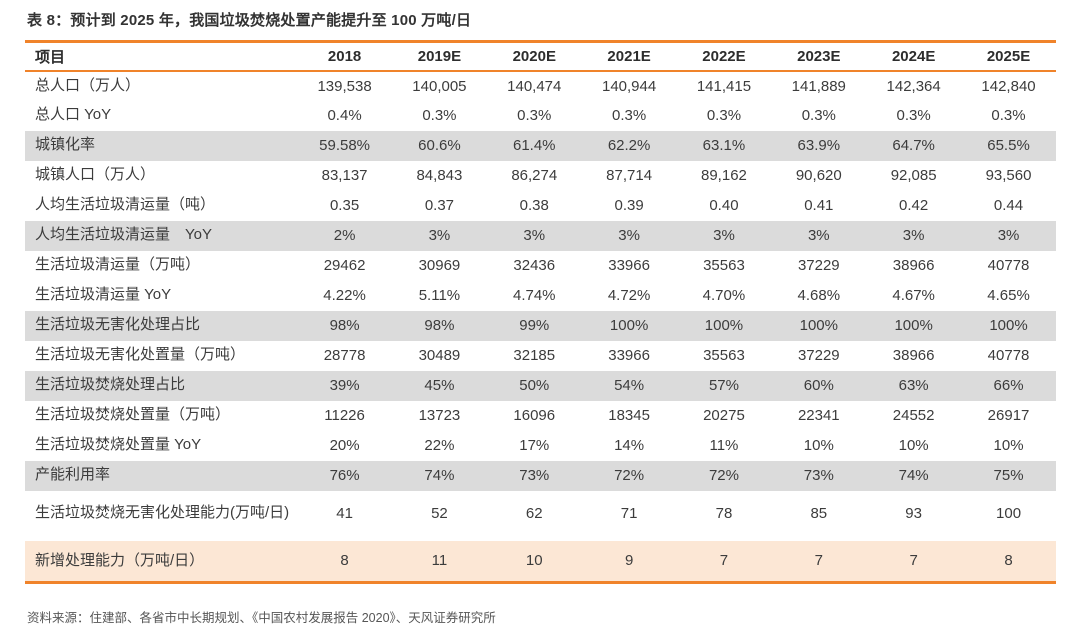 The height and width of the screenshot is (631, 1080). Describe the element at coordinates (724, 175) in the screenshot. I see `cell-value: 89,162` at that location.